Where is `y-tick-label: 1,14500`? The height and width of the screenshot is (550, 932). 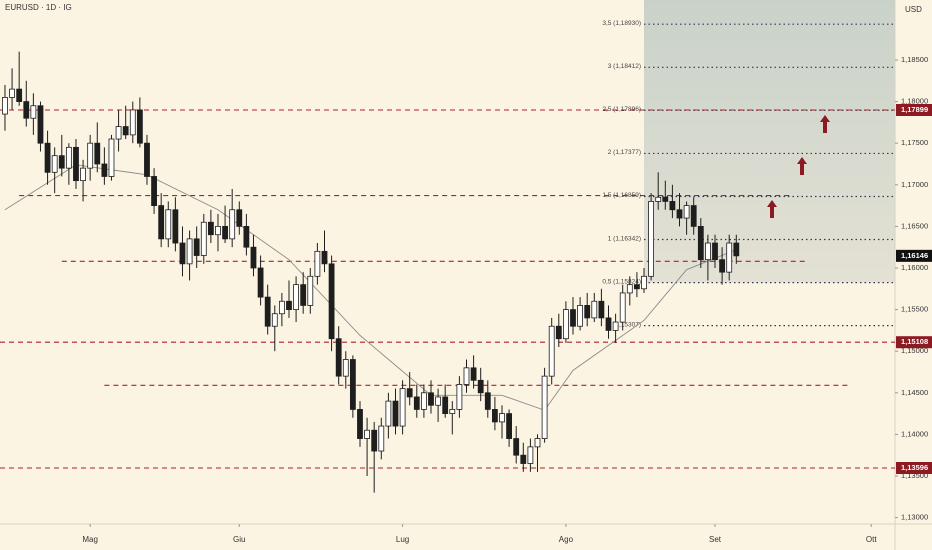 y-tick-label: 1,14500 is located at coordinates (914, 392).